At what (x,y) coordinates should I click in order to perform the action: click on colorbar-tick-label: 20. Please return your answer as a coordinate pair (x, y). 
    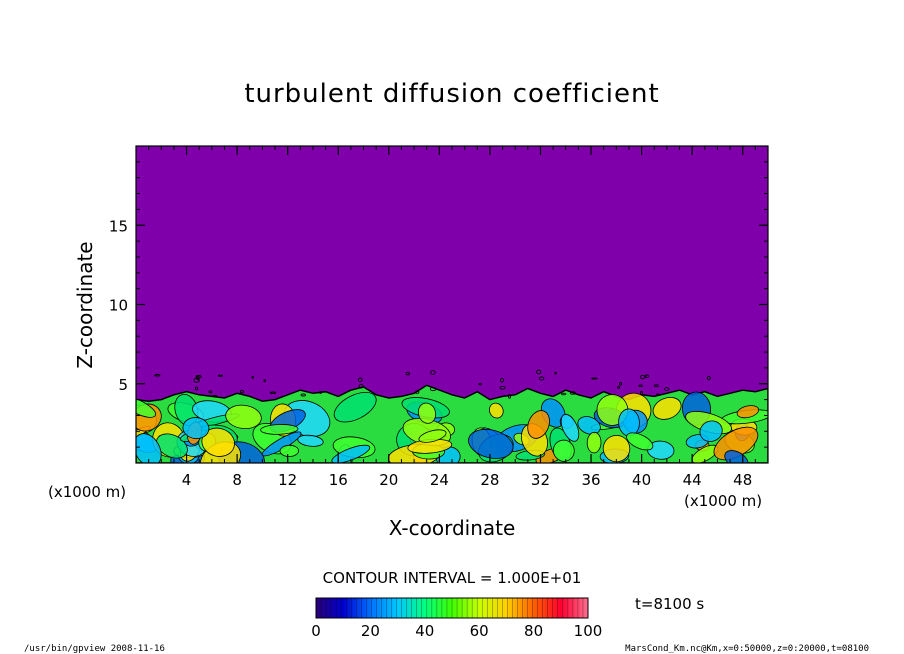
    Looking at the image, I should click on (370, 631).